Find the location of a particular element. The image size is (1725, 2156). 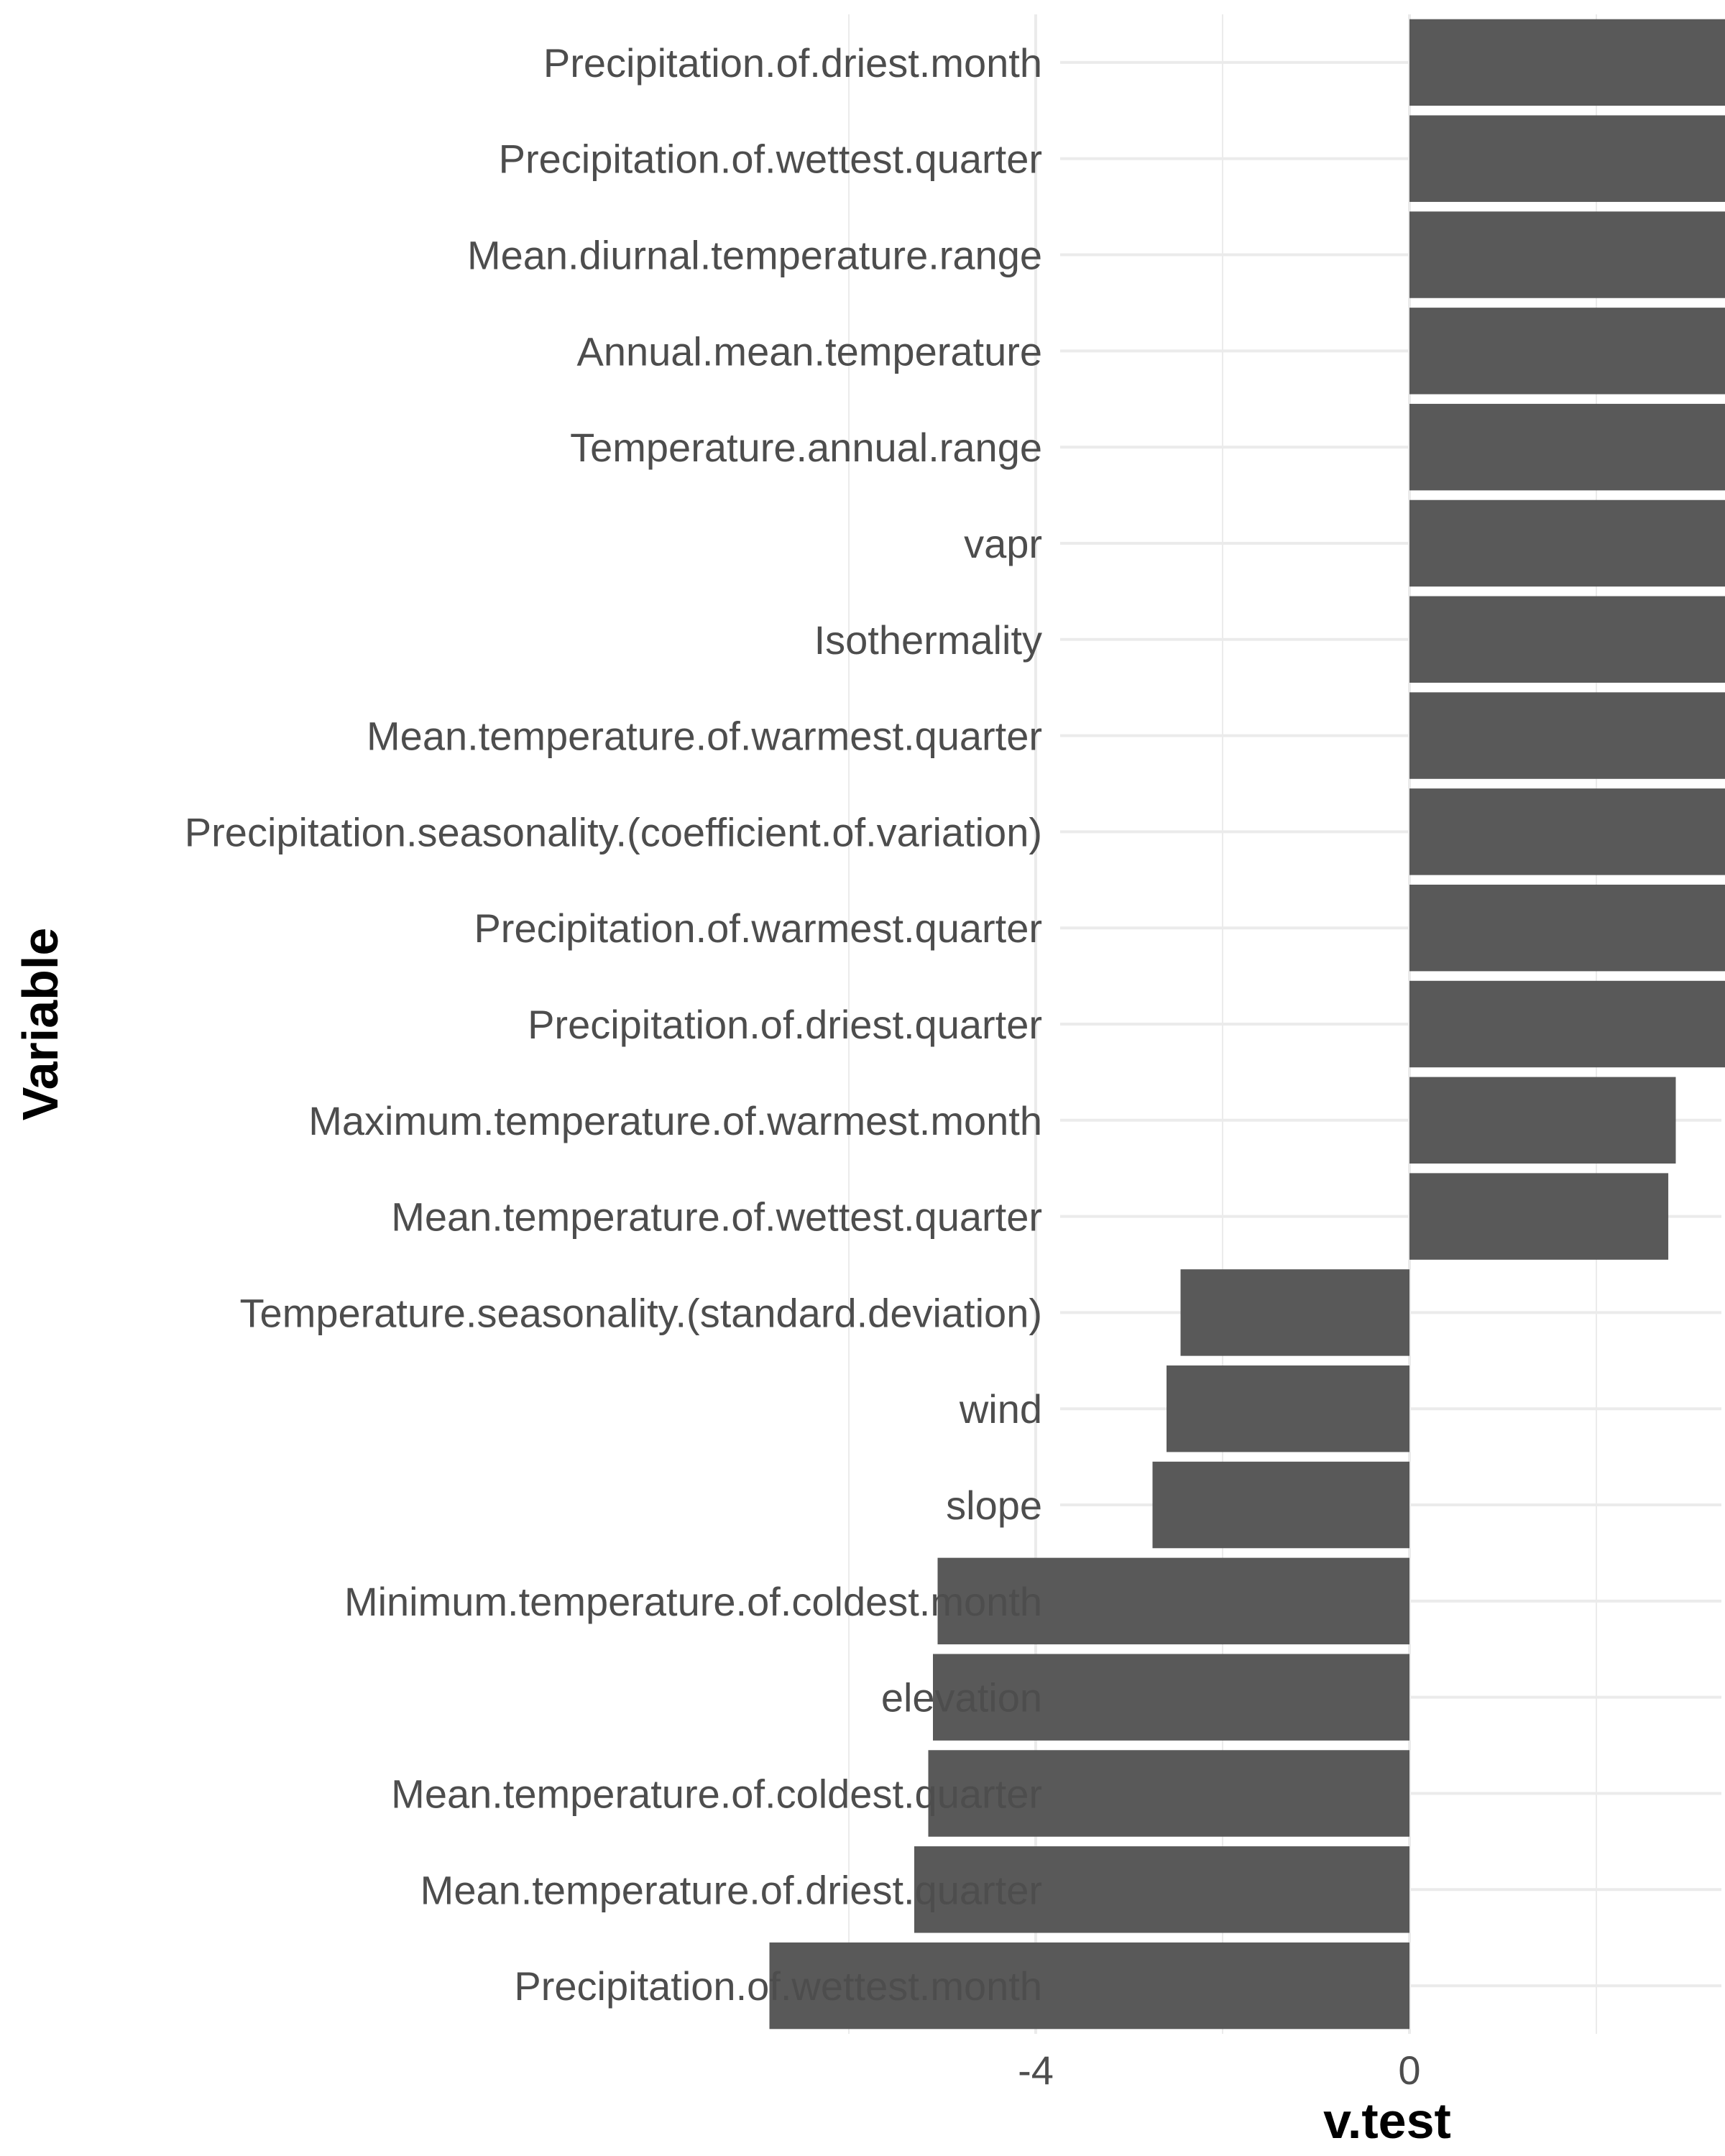

y-axis-title: Variable is located at coordinates (40, 1024).